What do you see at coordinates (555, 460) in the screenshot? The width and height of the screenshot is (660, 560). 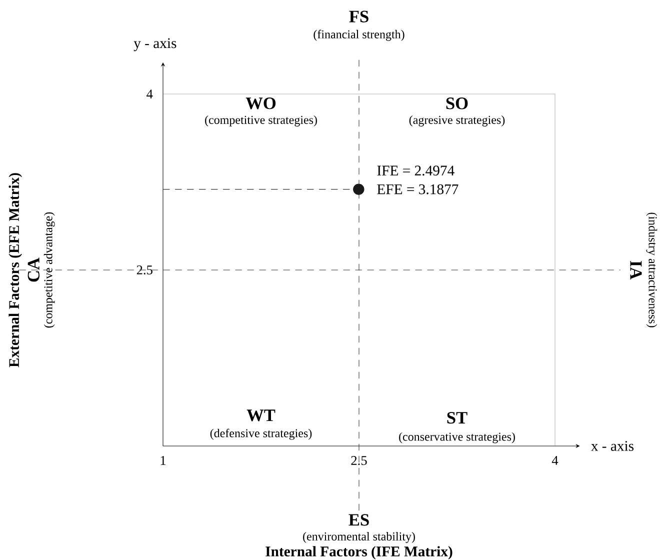 I see `x-tick-label: 4` at bounding box center [555, 460].